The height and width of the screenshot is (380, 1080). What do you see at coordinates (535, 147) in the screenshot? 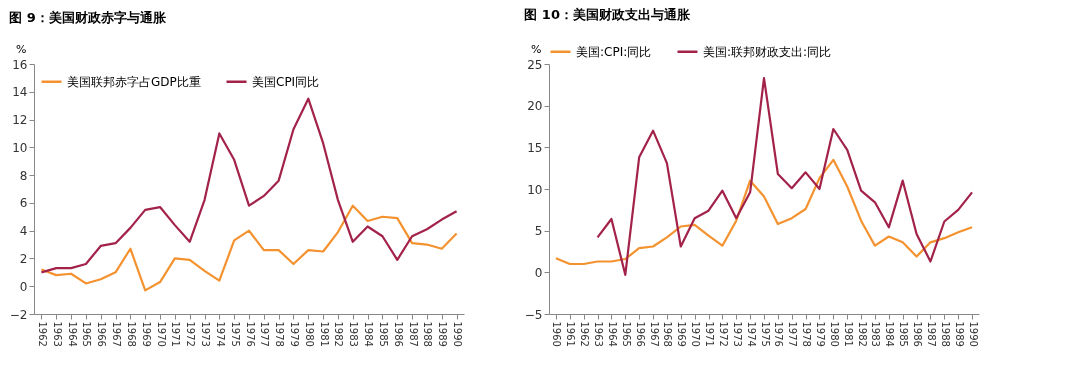
I see `y-tick-label: 15` at bounding box center [535, 147].